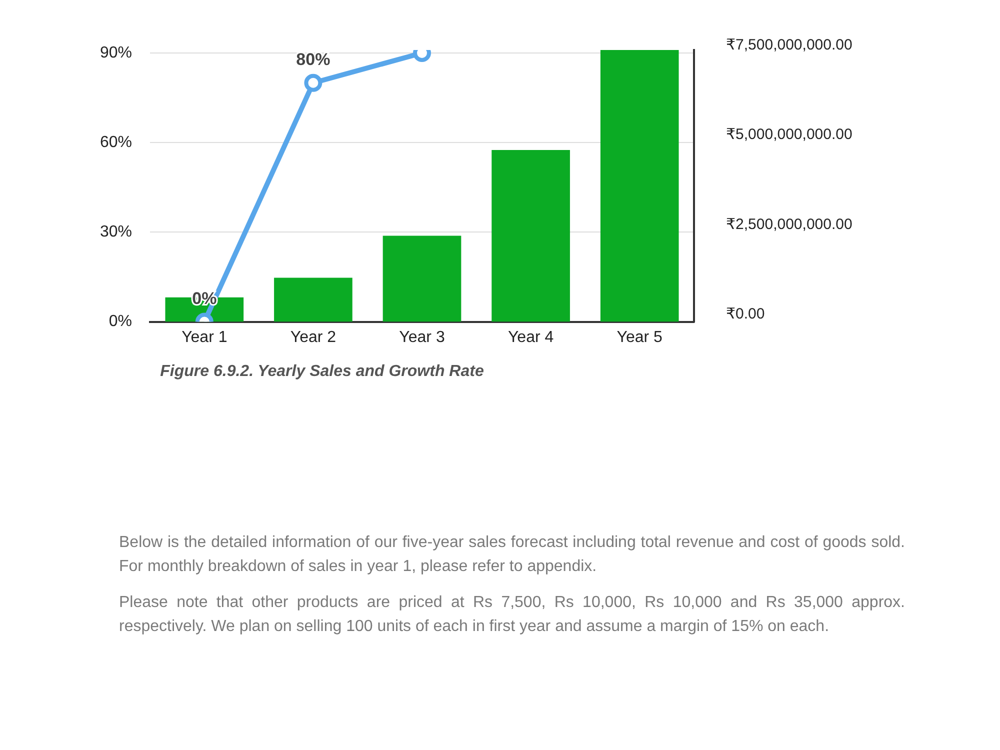  What do you see at coordinates (205, 337) in the screenshot?
I see `x-tick-label: Year 1` at bounding box center [205, 337].